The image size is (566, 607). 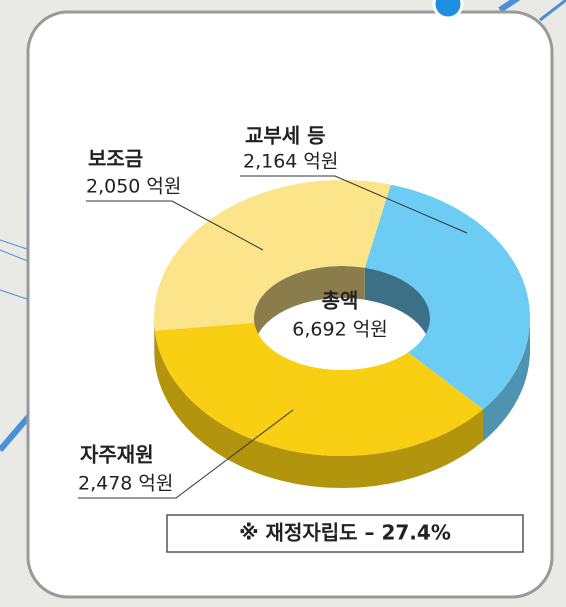 I want to click on note: ※ 재정자립도 – 27.4%, so click(x=345, y=533).